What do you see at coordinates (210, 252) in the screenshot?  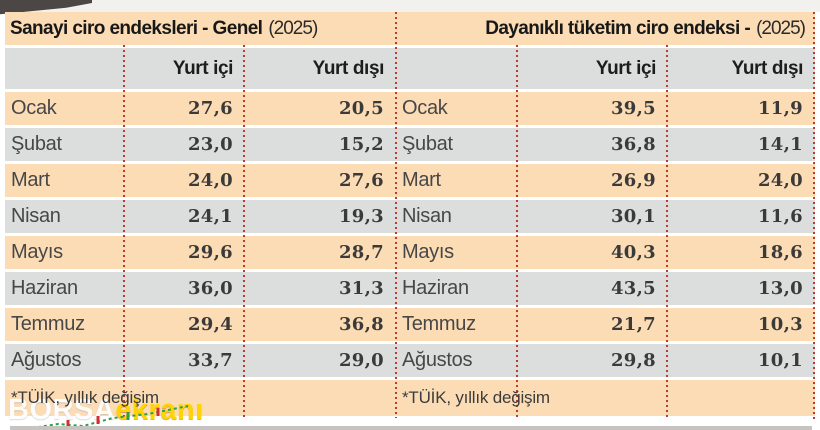 I see `domestic-value: 29,6` at bounding box center [210, 252].